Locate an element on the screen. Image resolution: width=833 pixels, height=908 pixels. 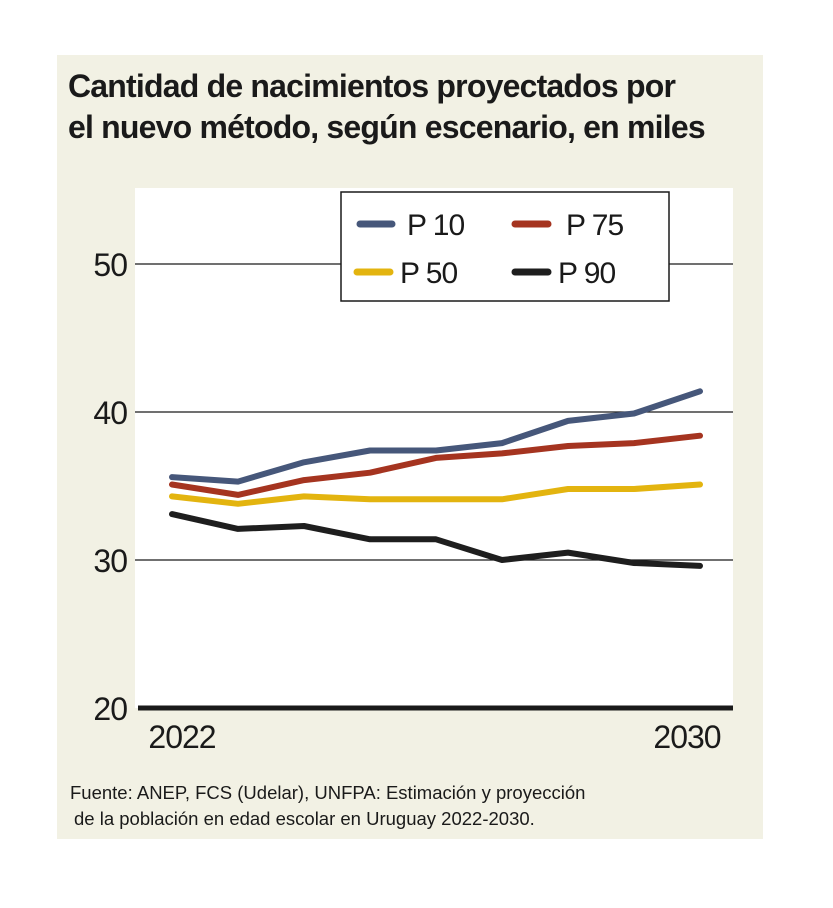
data-point-p90-2023 is located at coordinates (238, 529).